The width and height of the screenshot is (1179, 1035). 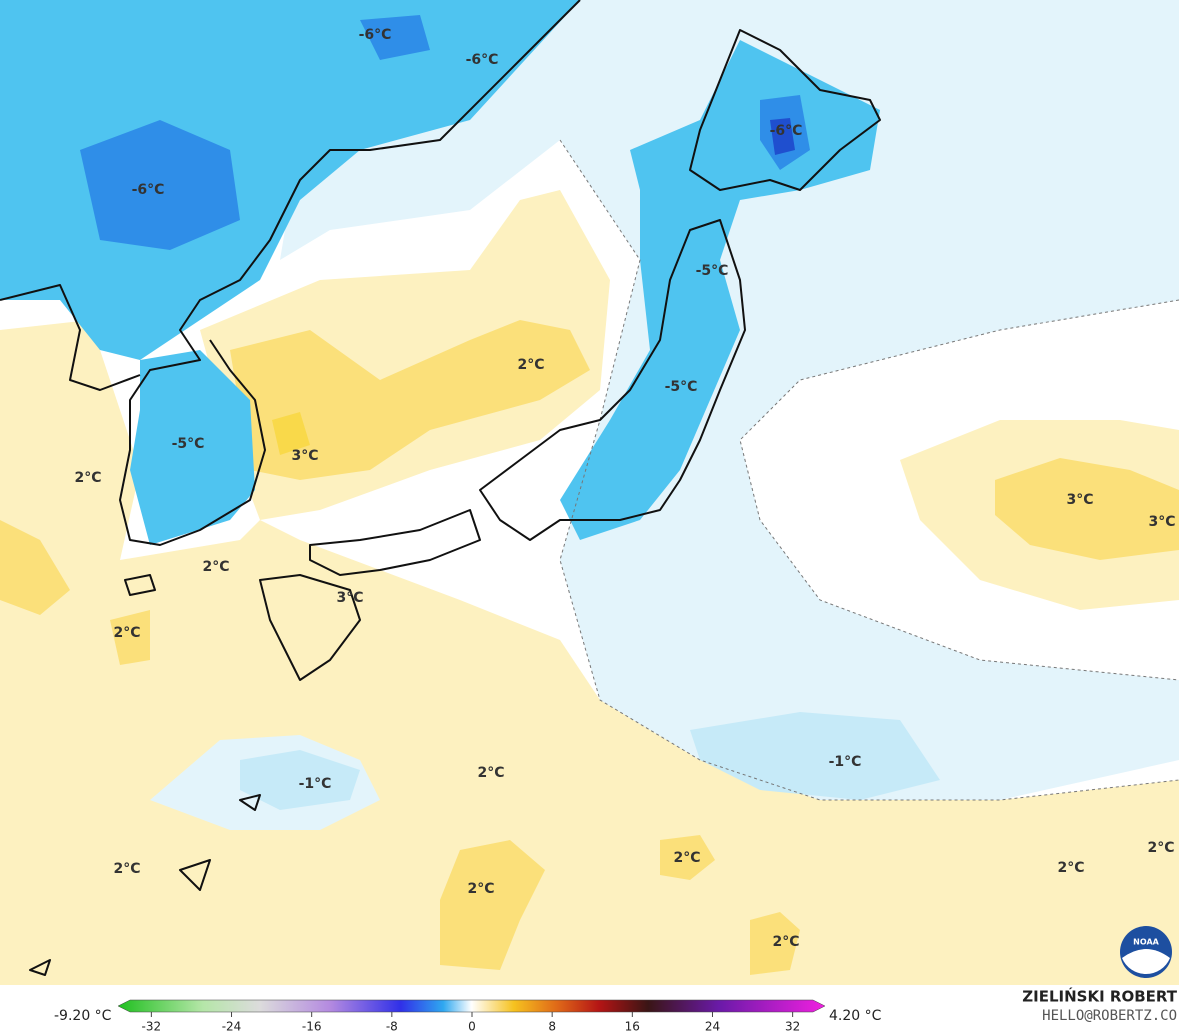 I want to click on colorbar-tick-label: 8, so click(x=552, y=1027).